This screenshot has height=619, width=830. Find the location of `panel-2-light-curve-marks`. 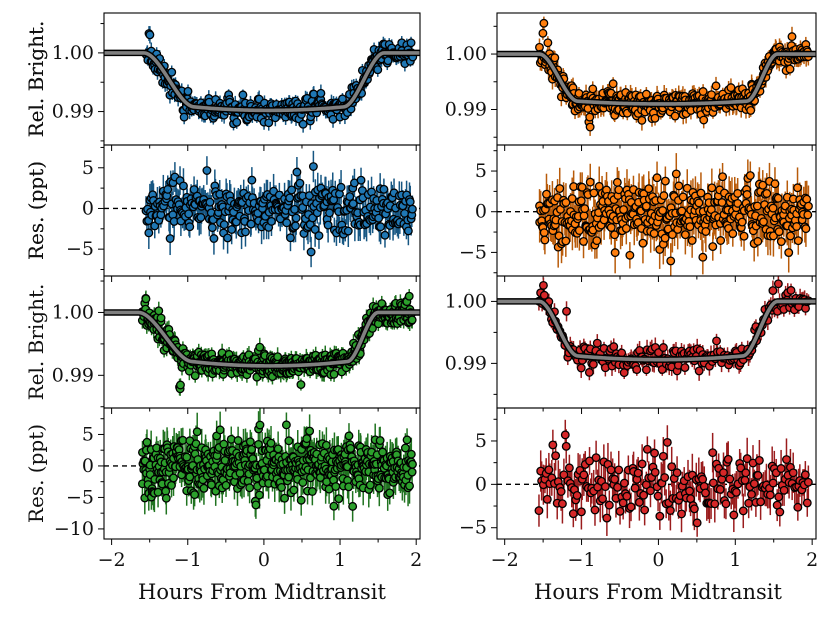

panel-2-light-curve-marks is located at coordinates (656, 76).